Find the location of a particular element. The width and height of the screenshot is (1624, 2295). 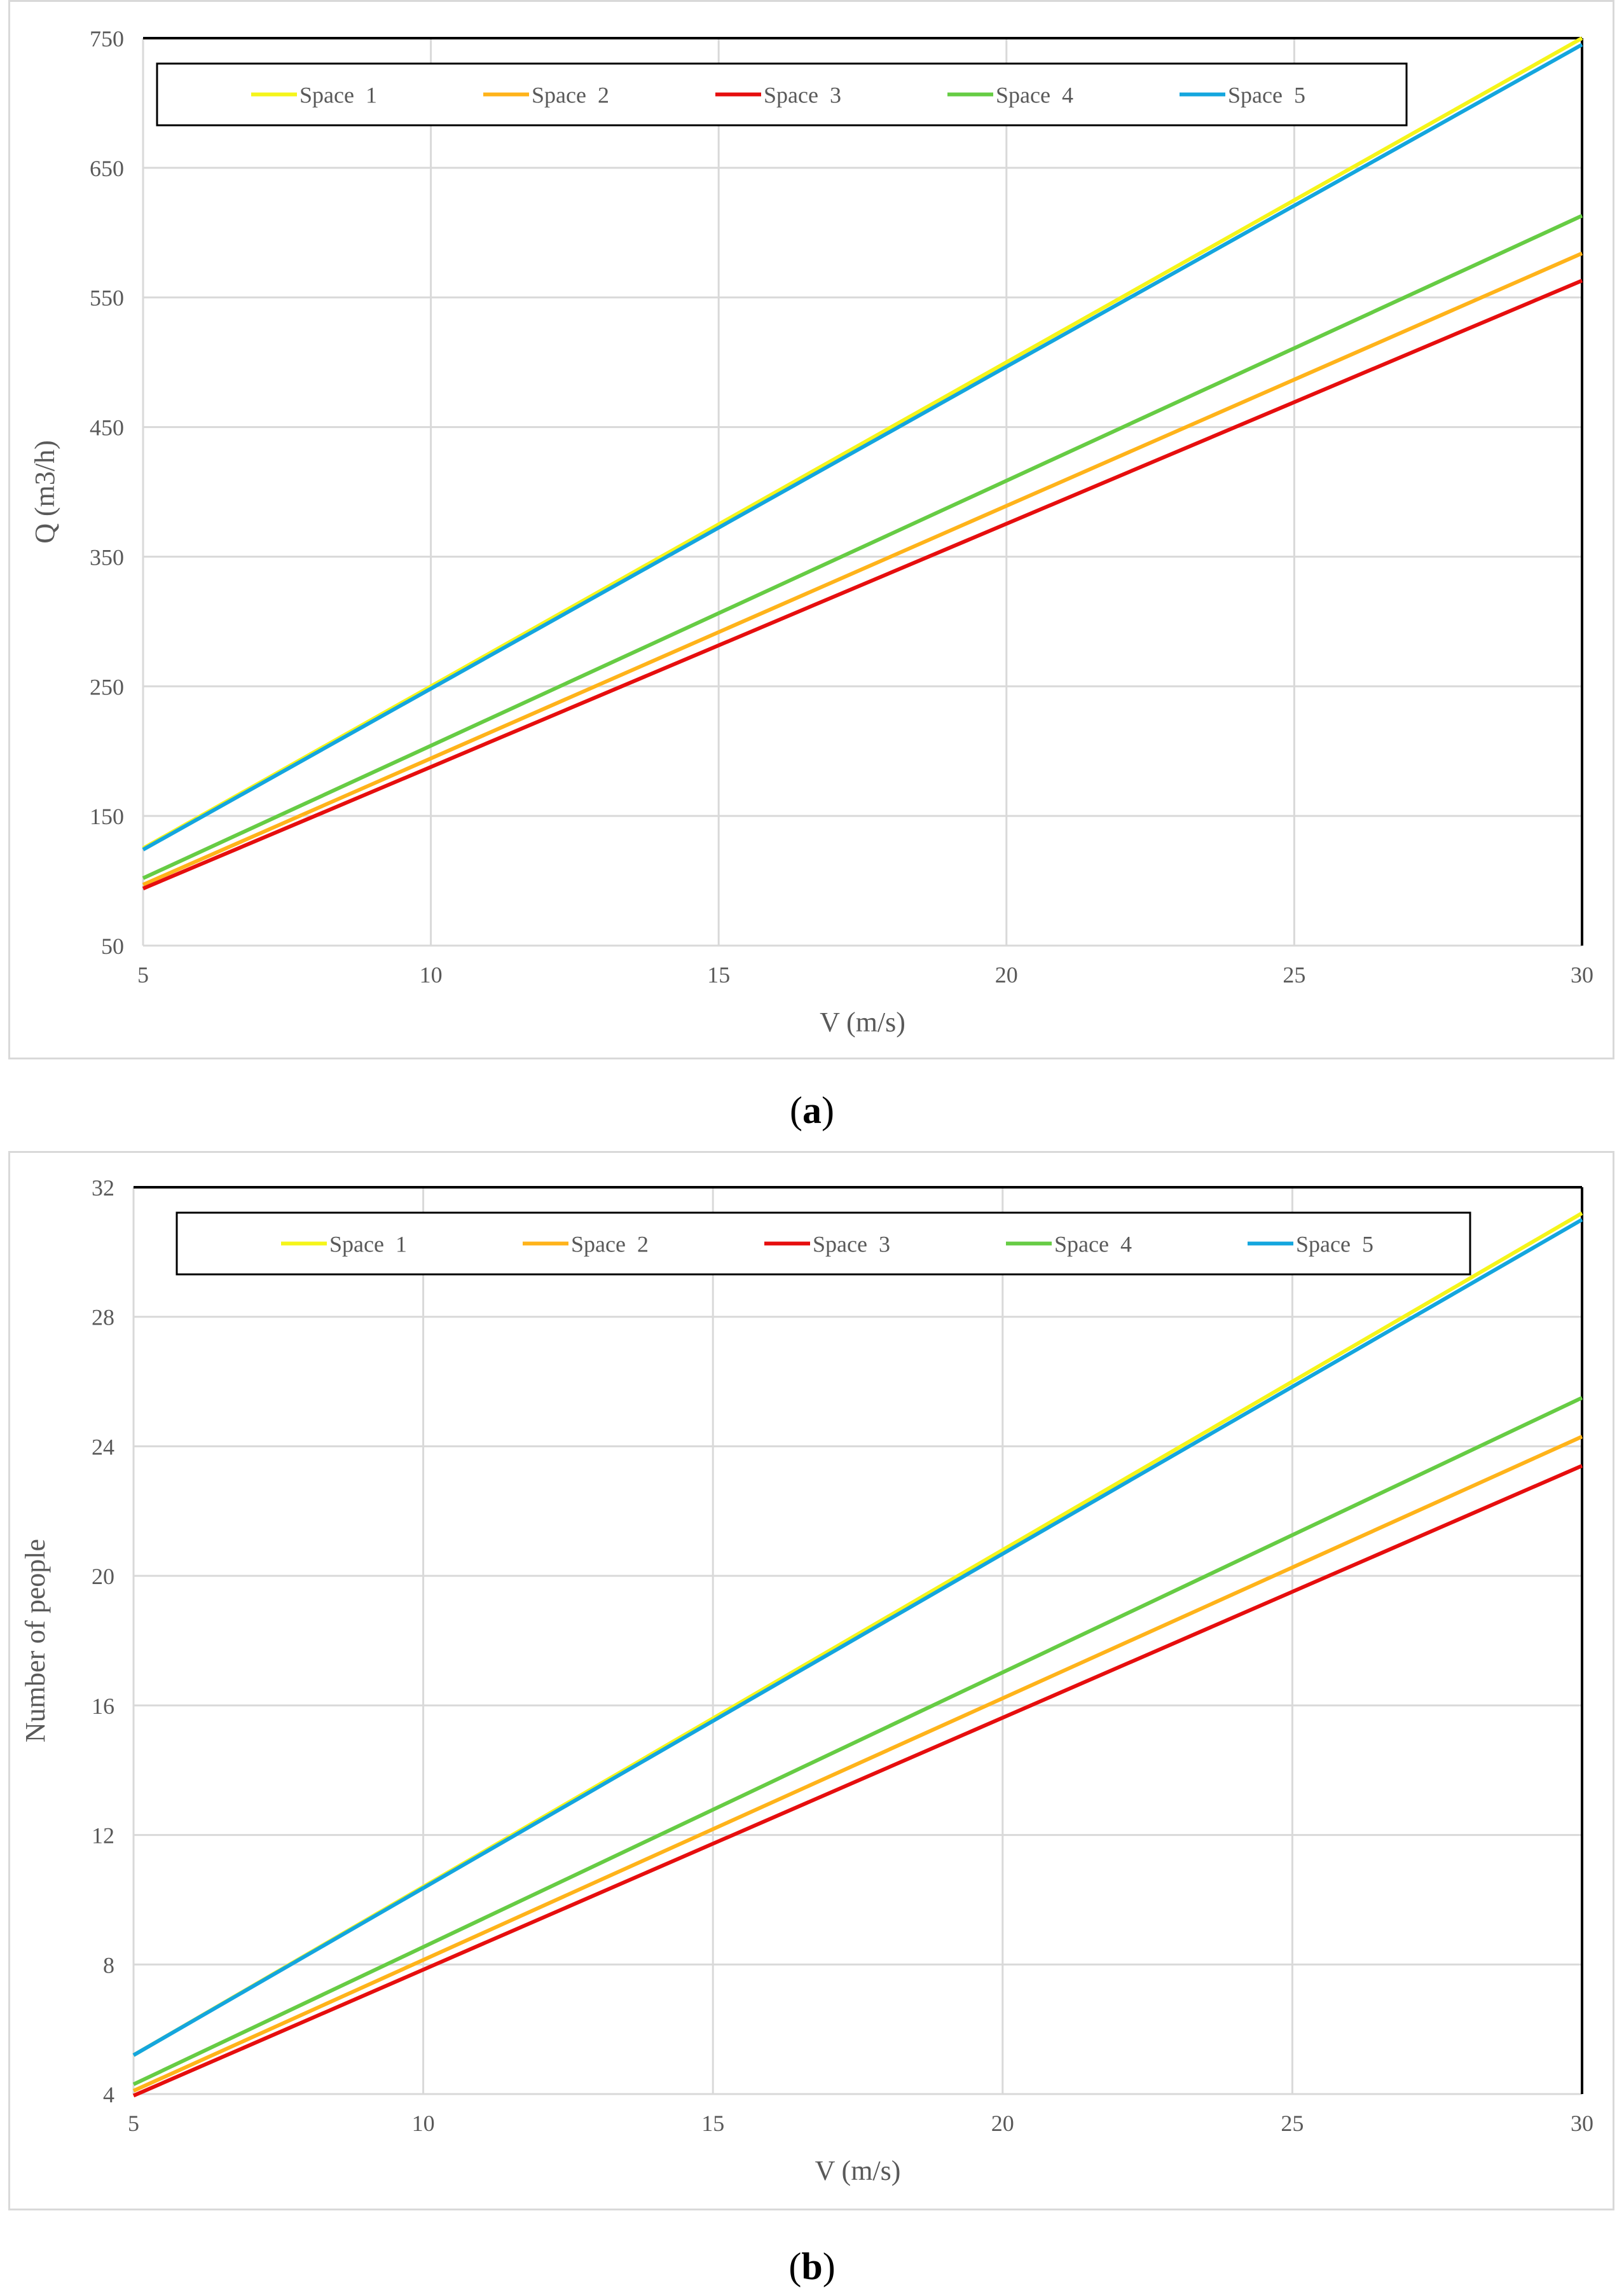

y-tick-label: 150 is located at coordinates (107, 816).